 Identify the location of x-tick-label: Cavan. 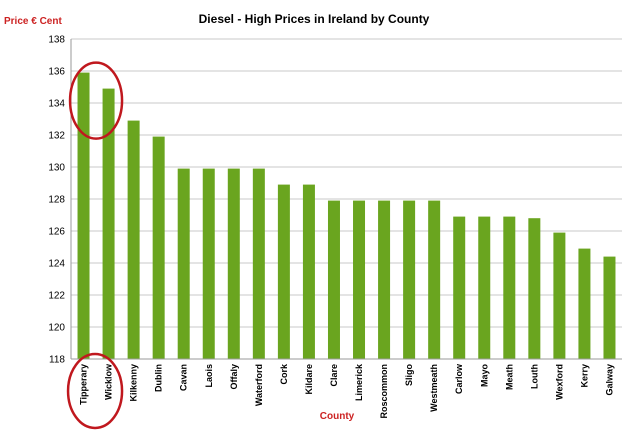
(184, 377).